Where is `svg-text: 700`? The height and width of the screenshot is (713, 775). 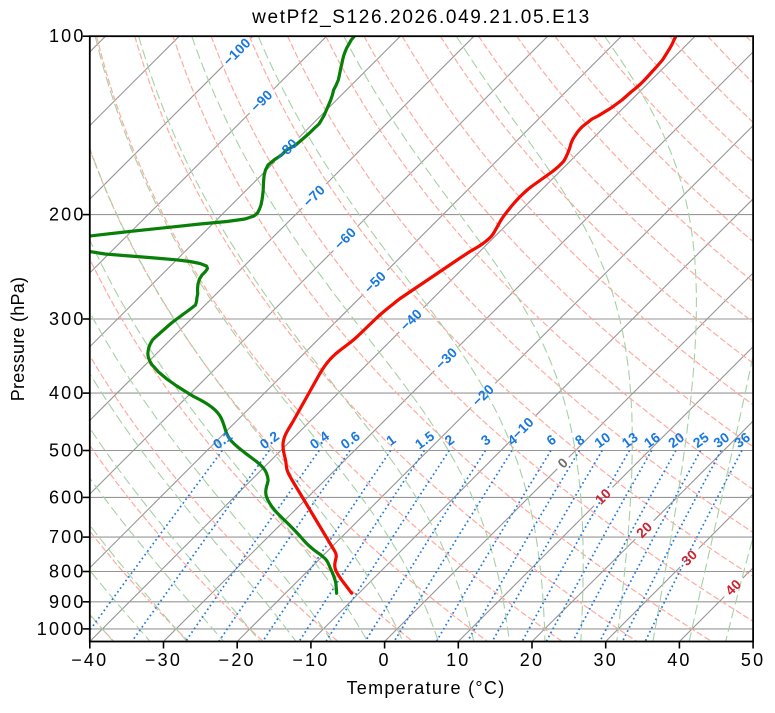 svg-text: 700 is located at coordinates (67, 537).